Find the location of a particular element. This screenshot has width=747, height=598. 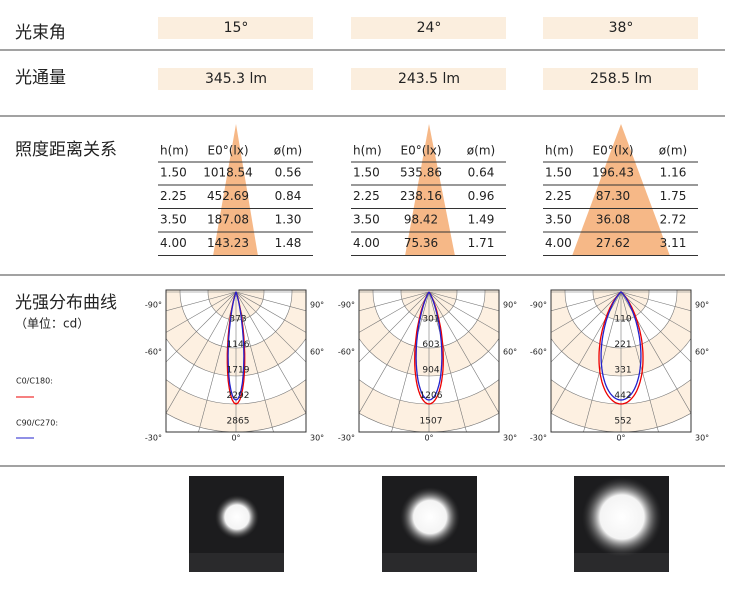

section-label: 照度距离关系 is located at coordinates (66, 150).